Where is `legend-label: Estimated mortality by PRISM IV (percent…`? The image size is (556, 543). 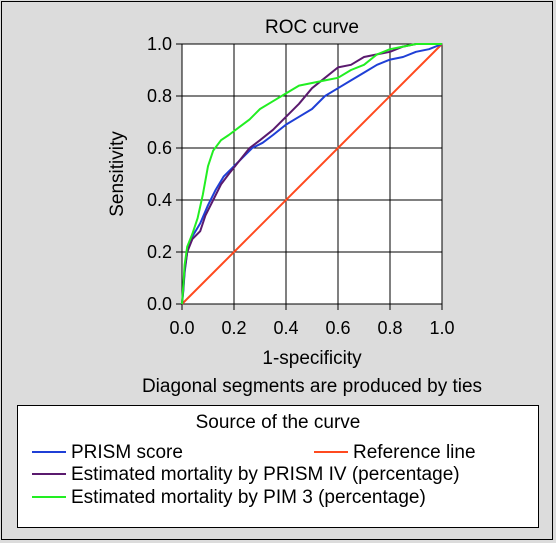
legend-label: Estimated mortality by PRISM IV (percent… is located at coordinates (265, 474).